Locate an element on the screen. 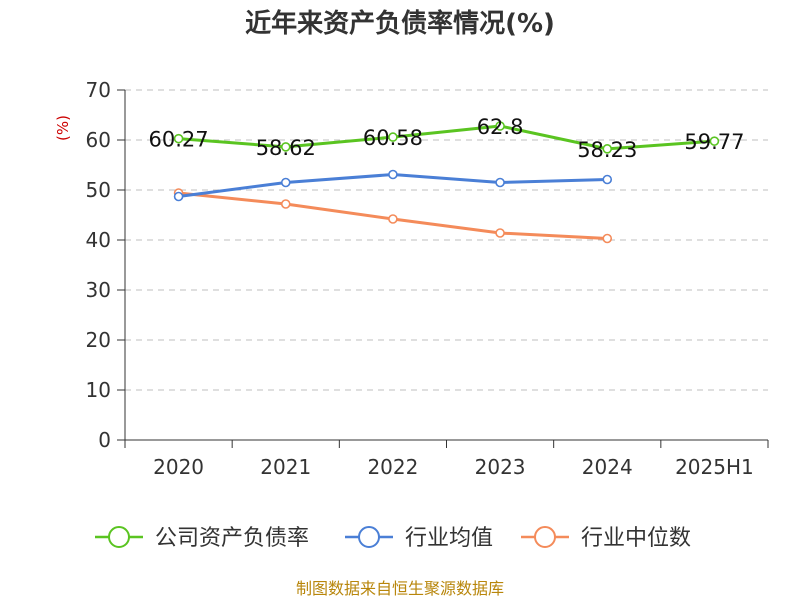 Image resolution: width=800 pixels, height=600 pixels. series-layer is located at coordinates (446, 182).